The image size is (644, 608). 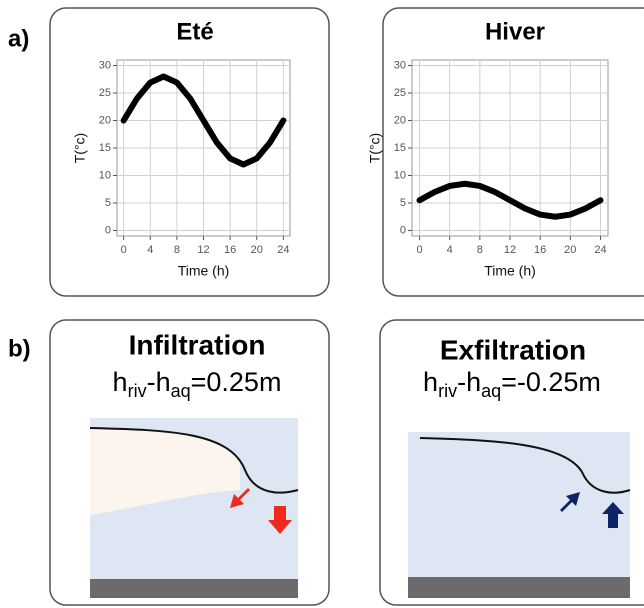 What do you see at coordinates (274, 494) in the screenshot?
I see `river` at bounding box center [274, 494].